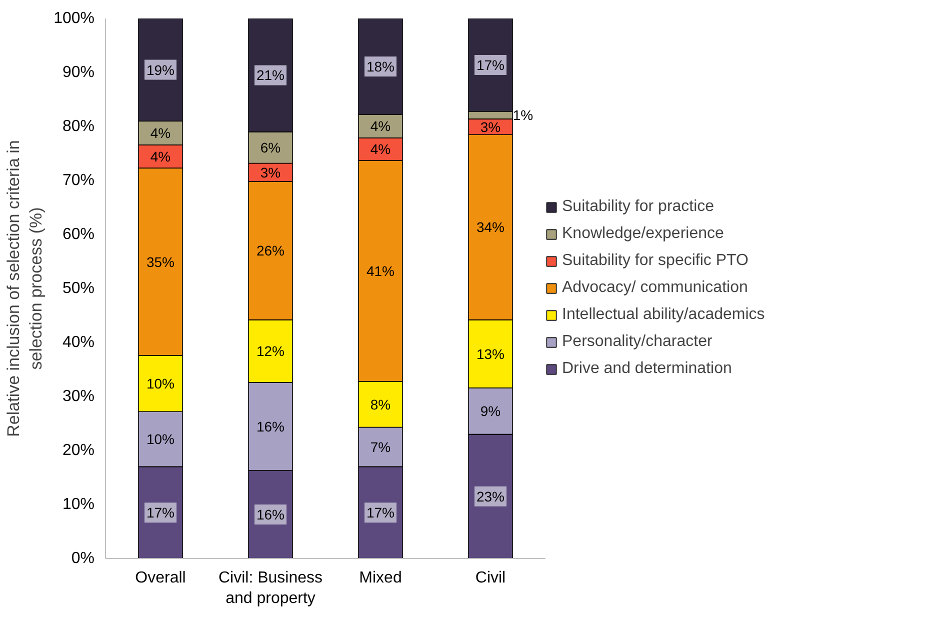  I want to click on x-tick-label: Overall, so click(160, 578).